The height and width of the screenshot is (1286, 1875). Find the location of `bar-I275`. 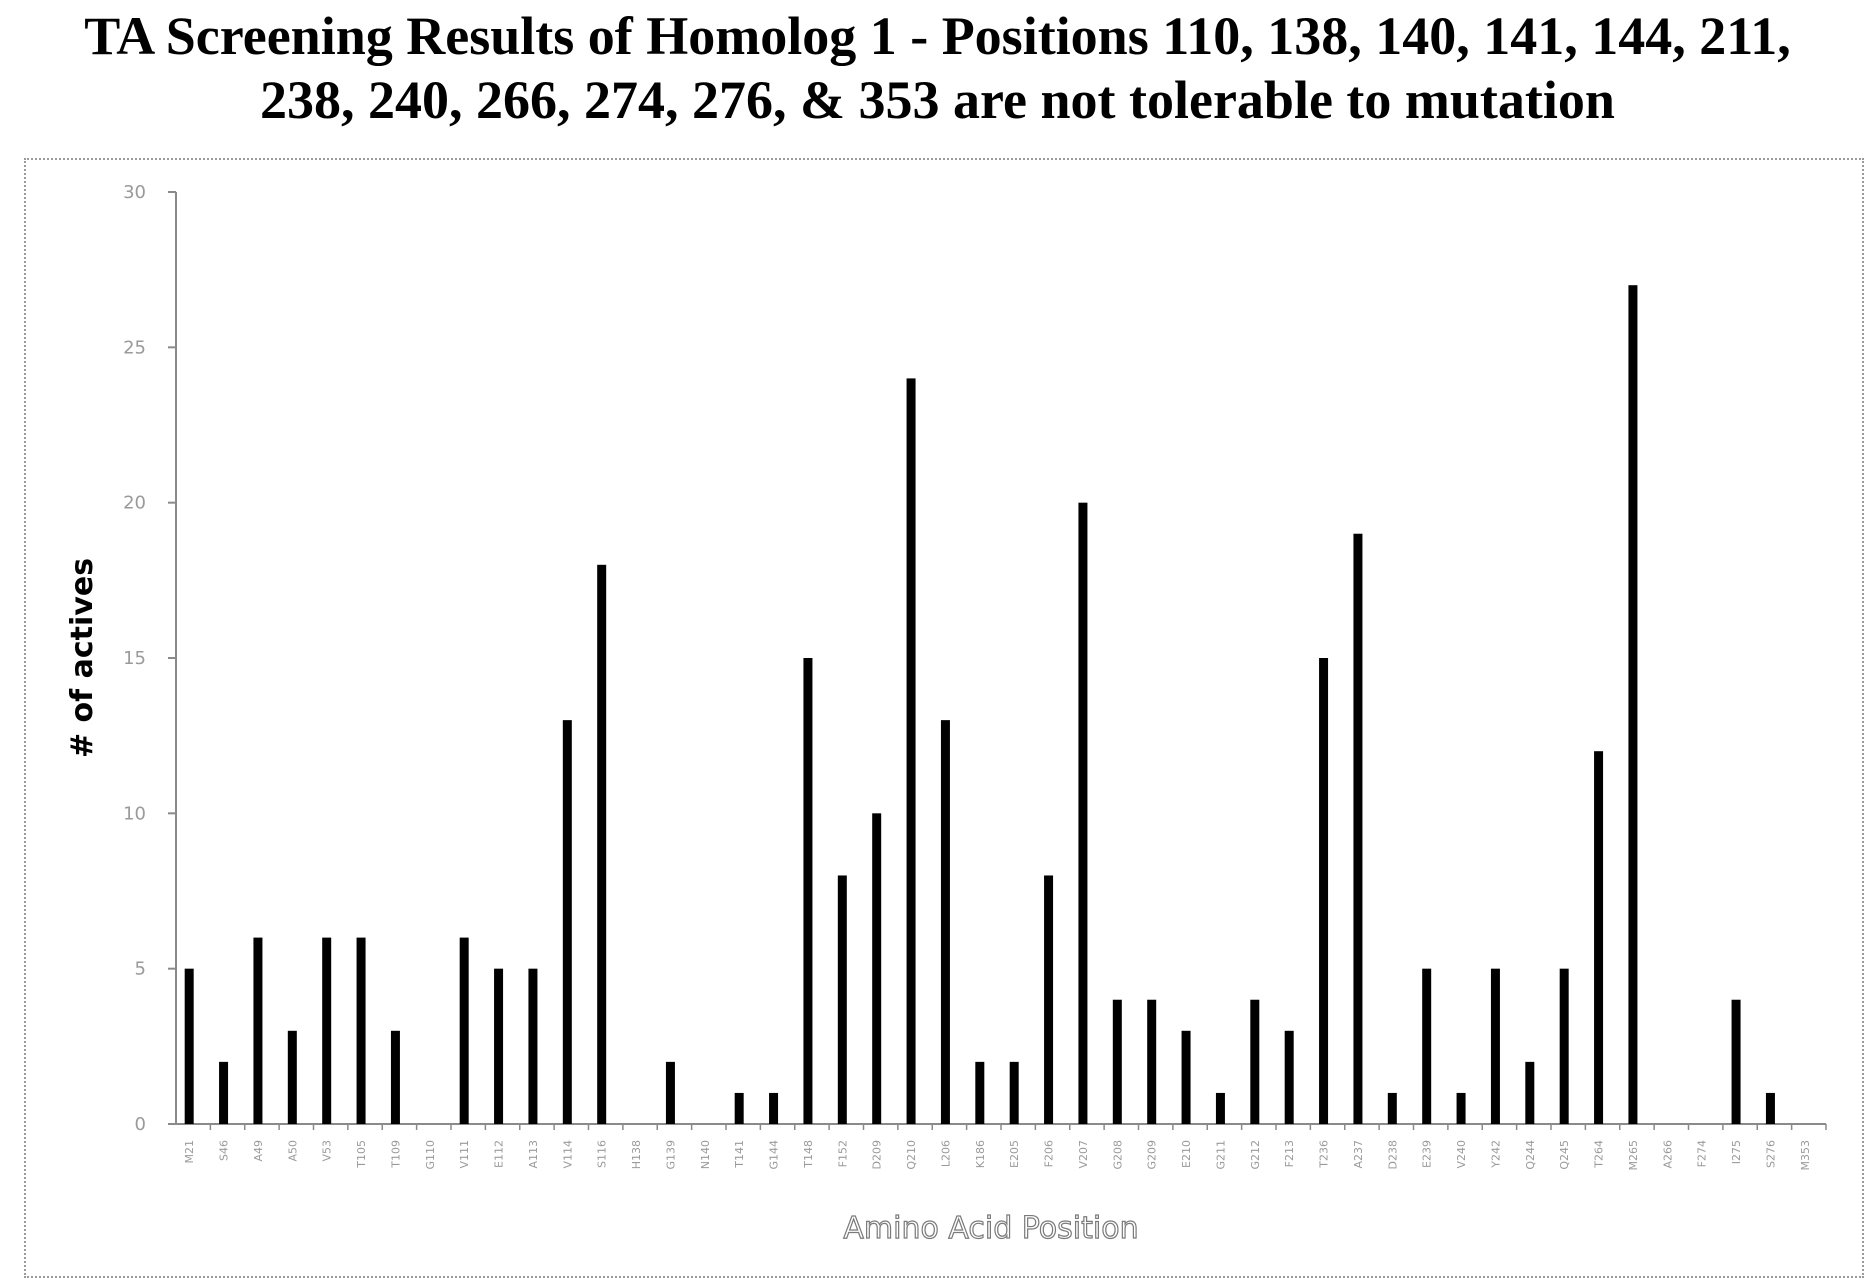

bar-I275 is located at coordinates (1736, 1062).